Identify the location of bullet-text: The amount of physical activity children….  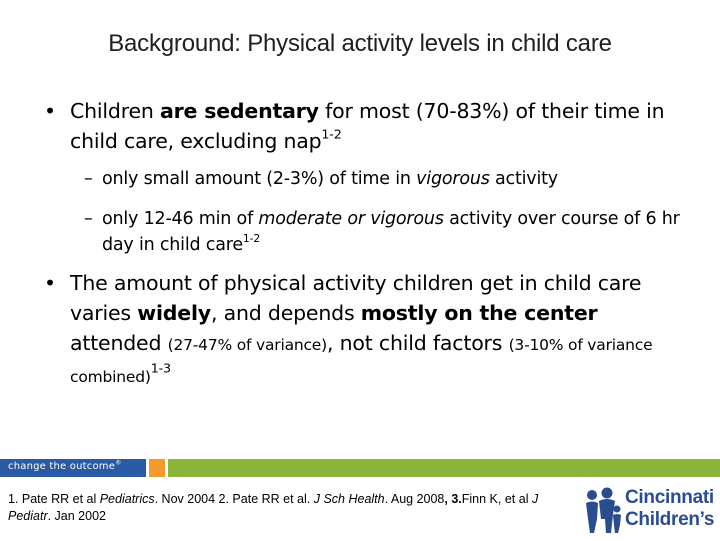
(356, 298).